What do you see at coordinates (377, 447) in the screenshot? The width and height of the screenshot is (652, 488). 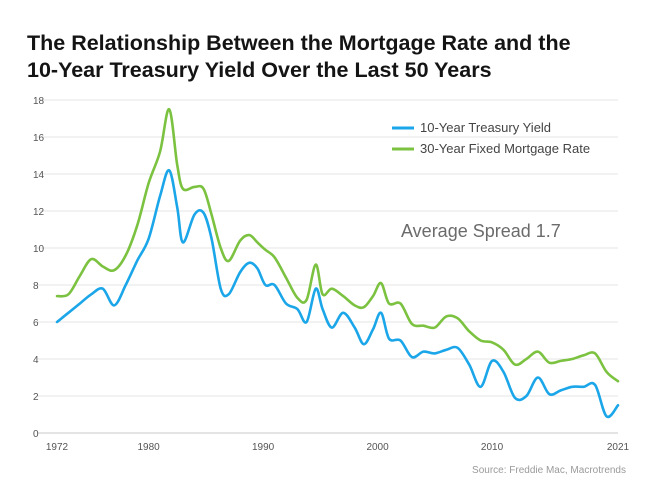 I see `x-tick-label: 2000` at bounding box center [377, 447].